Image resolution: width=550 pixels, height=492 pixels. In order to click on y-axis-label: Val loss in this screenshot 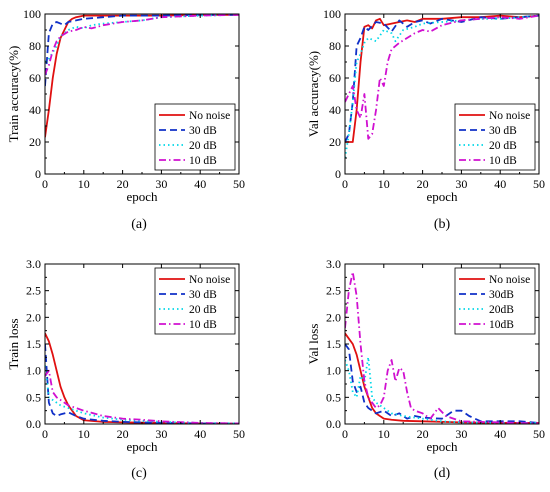, I will do `click(313, 344)`.